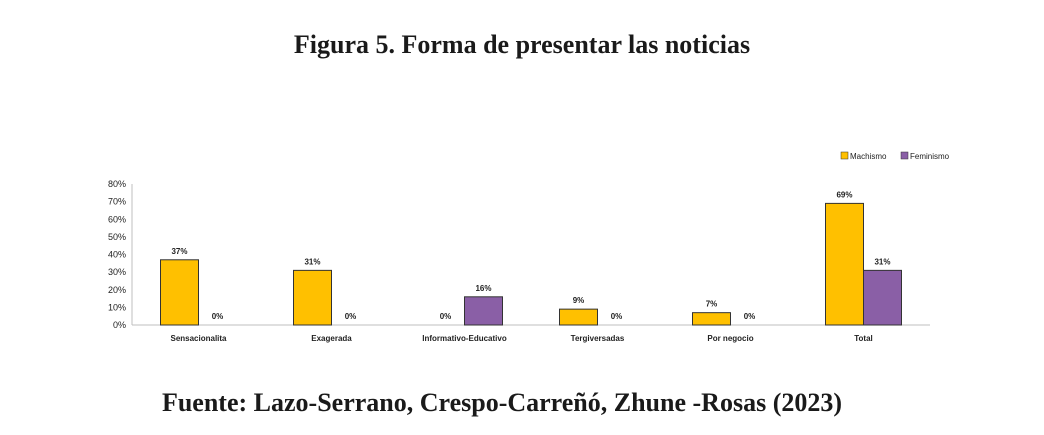 The height and width of the screenshot is (435, 1044). What do you see at coordinates (930, 156) in the screenshot?
I see `legend-label: Feminismo` at bounding box center [930, 156].